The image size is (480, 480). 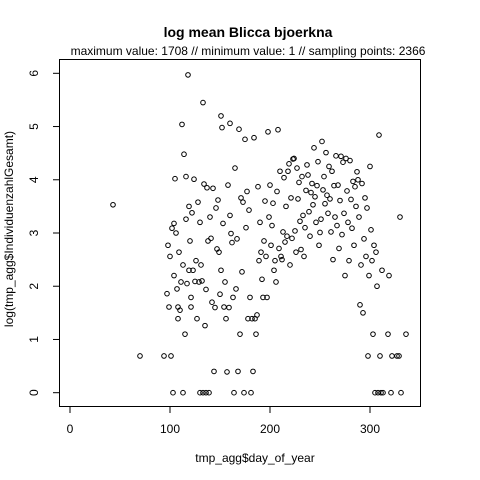 What do you see at coordinates (70, 429) in the screenshot?
I see `x-tick-label: 0` at bounding box center [70, 429].